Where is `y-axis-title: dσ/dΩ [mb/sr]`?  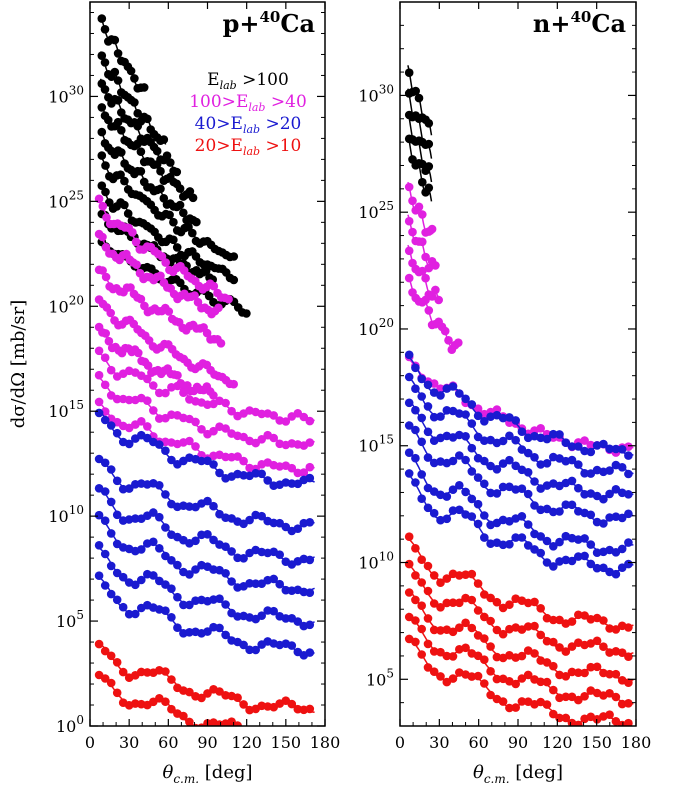
y-axis-title: dσ/dΩ [mb/sr] is located at coordinates (18, 364).